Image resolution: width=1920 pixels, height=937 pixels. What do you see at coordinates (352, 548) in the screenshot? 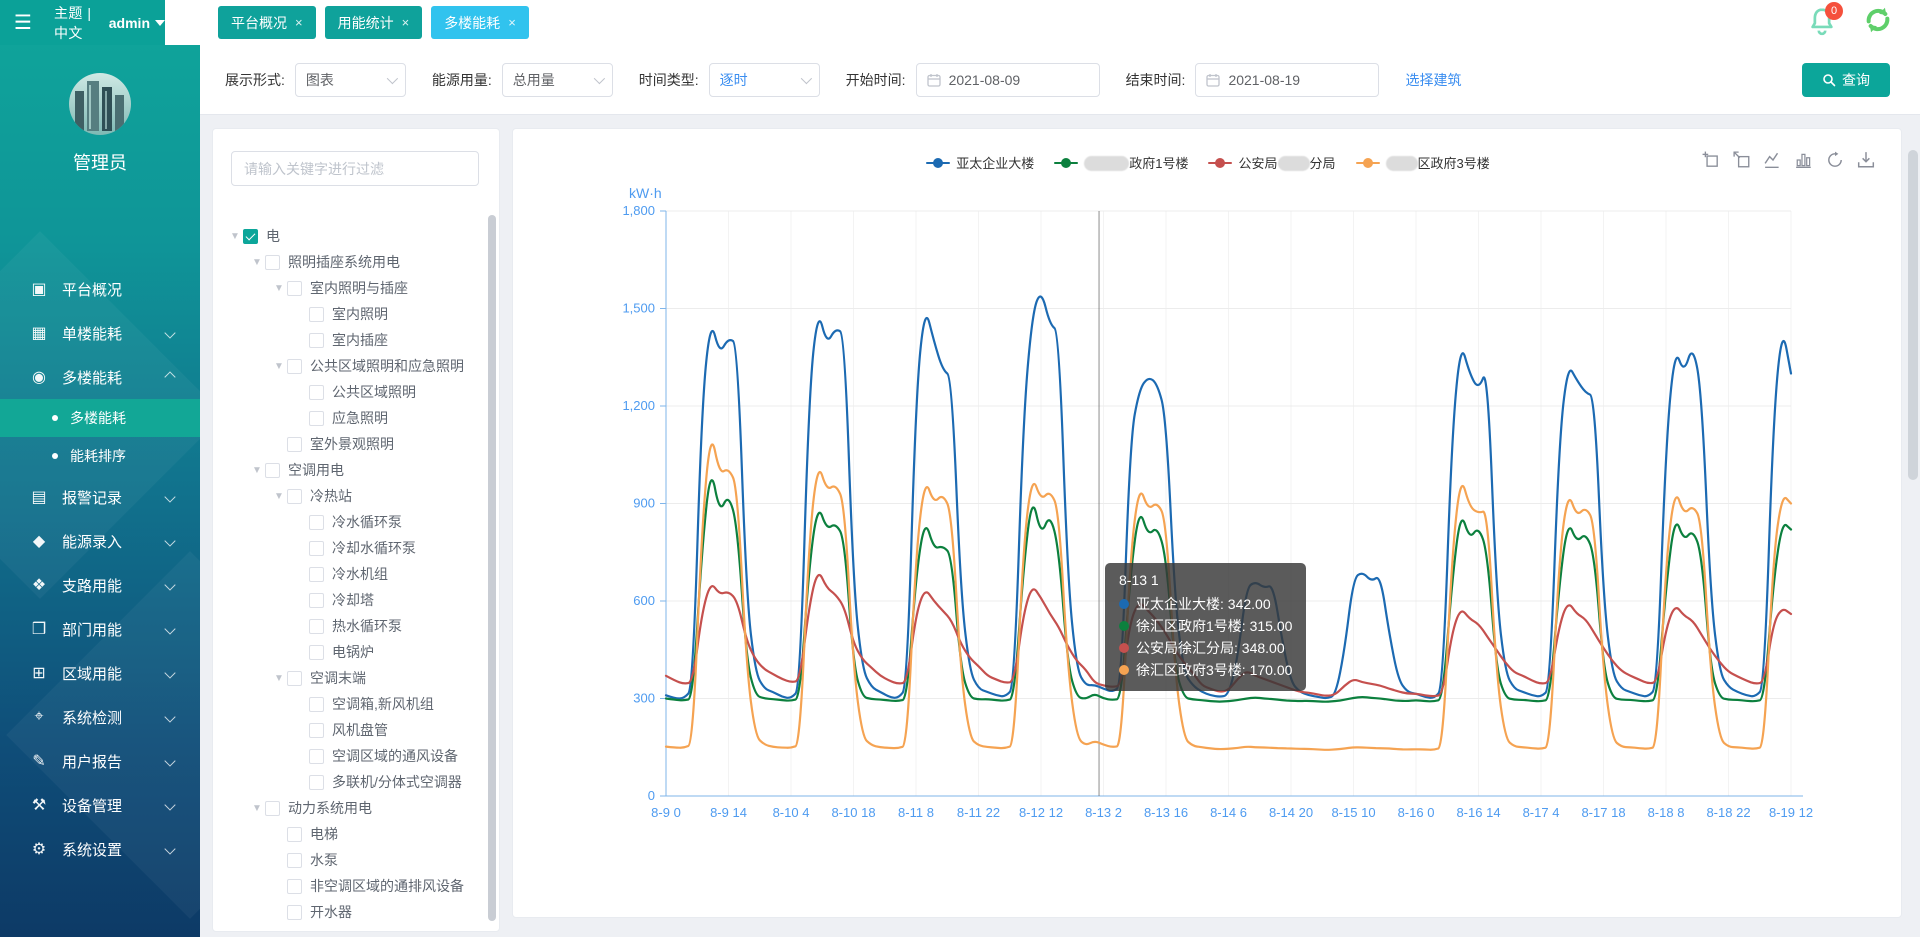
I see `tree-node-冷却水循环泵: 冷却水循环泵` at bounding box center [352, 548].